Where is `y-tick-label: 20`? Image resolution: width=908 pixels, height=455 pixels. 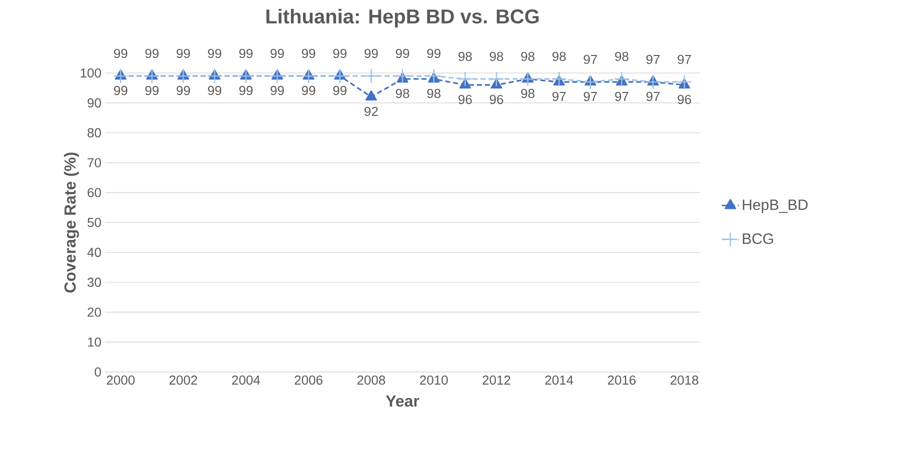 y-tick-label: 20 is located at coordinates (94, 312).